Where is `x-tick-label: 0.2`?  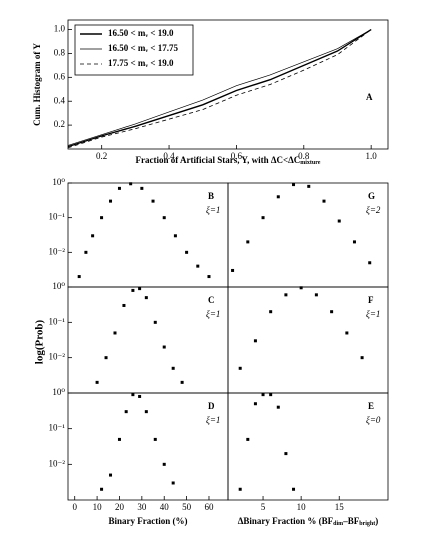
x-tick-label: 0.2 is located at coordinates (101, 156).